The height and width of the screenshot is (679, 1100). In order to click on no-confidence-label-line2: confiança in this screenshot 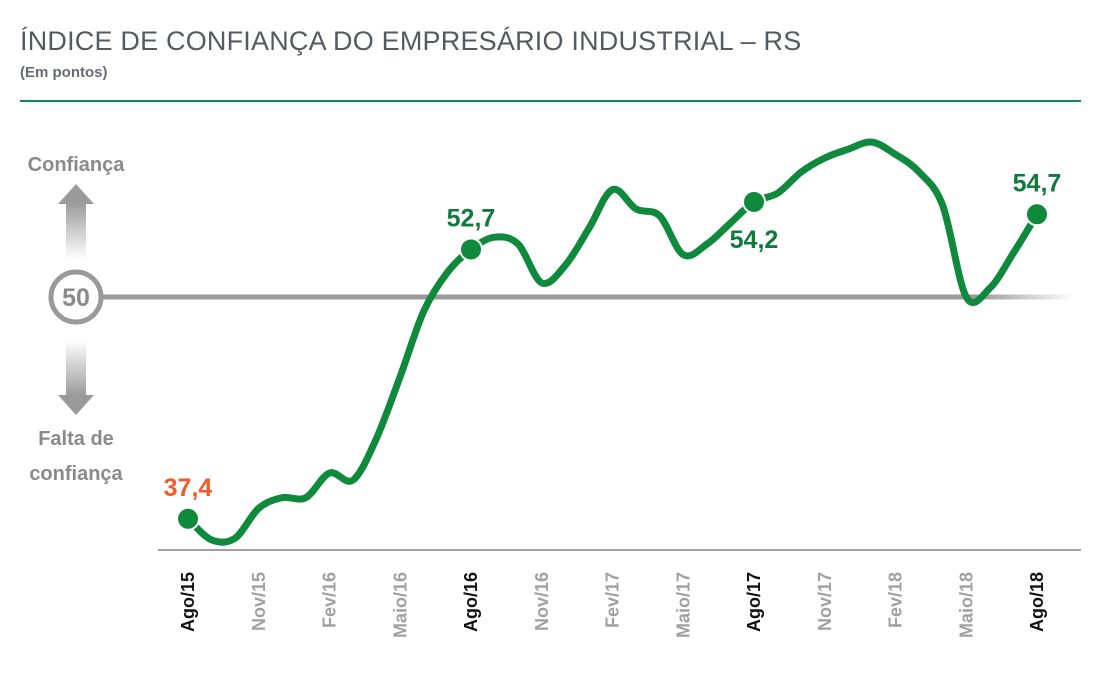, I will do `click(76, 474)`.